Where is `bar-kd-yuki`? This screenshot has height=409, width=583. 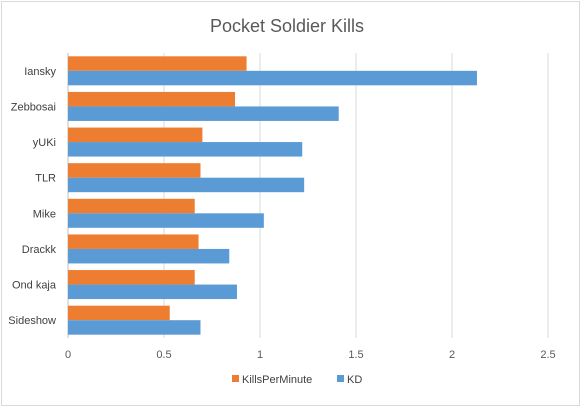 bar-kd-yuki is located at coordinates (185, 149).